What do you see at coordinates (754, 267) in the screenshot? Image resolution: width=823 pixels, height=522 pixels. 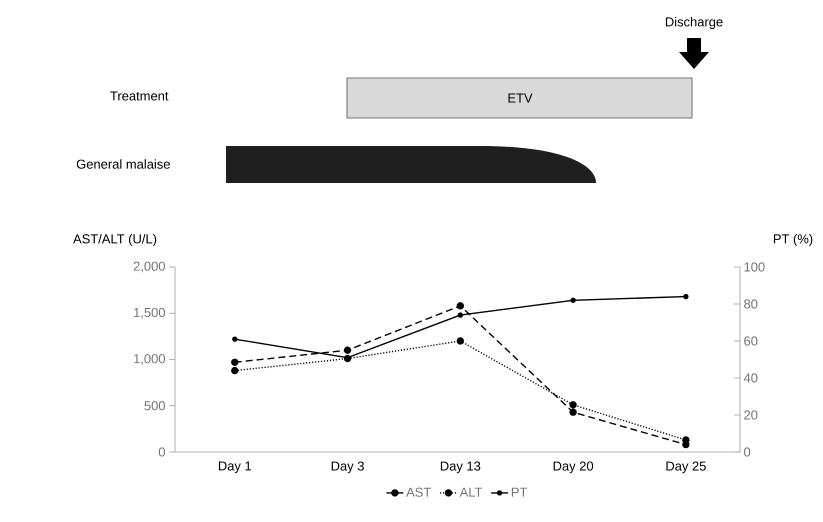 I see `y2-tick-label: 100` at bounding box center [754, 267].